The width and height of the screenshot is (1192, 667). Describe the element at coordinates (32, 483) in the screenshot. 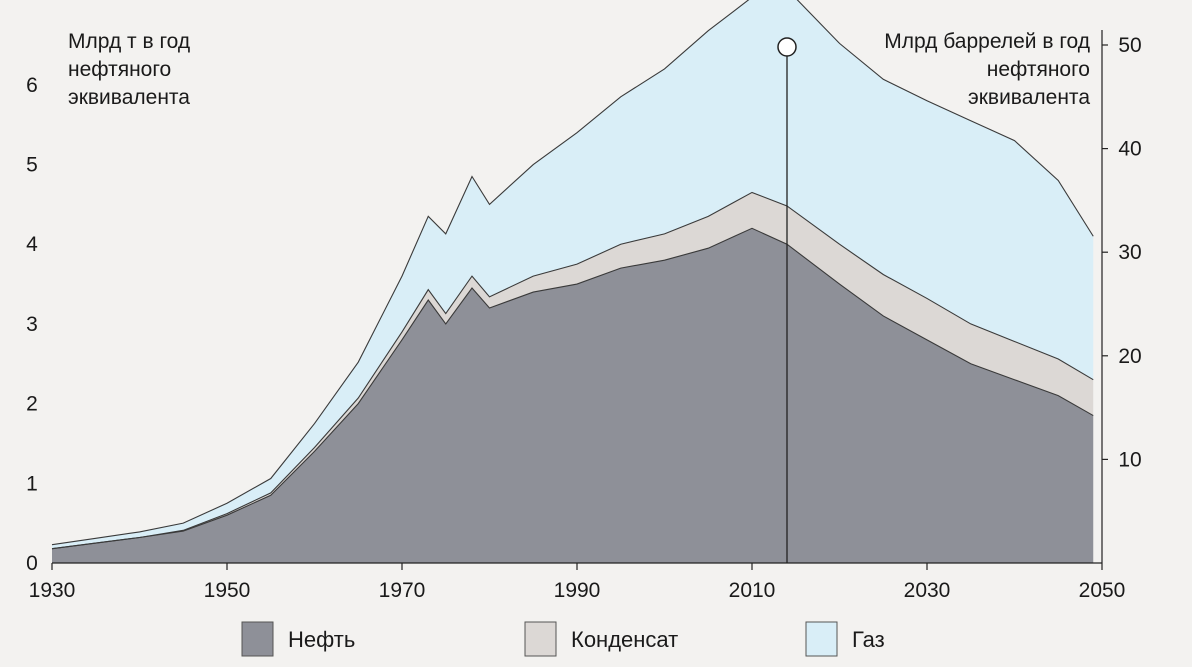

I see `y-left-tick-label: 1` at that location.